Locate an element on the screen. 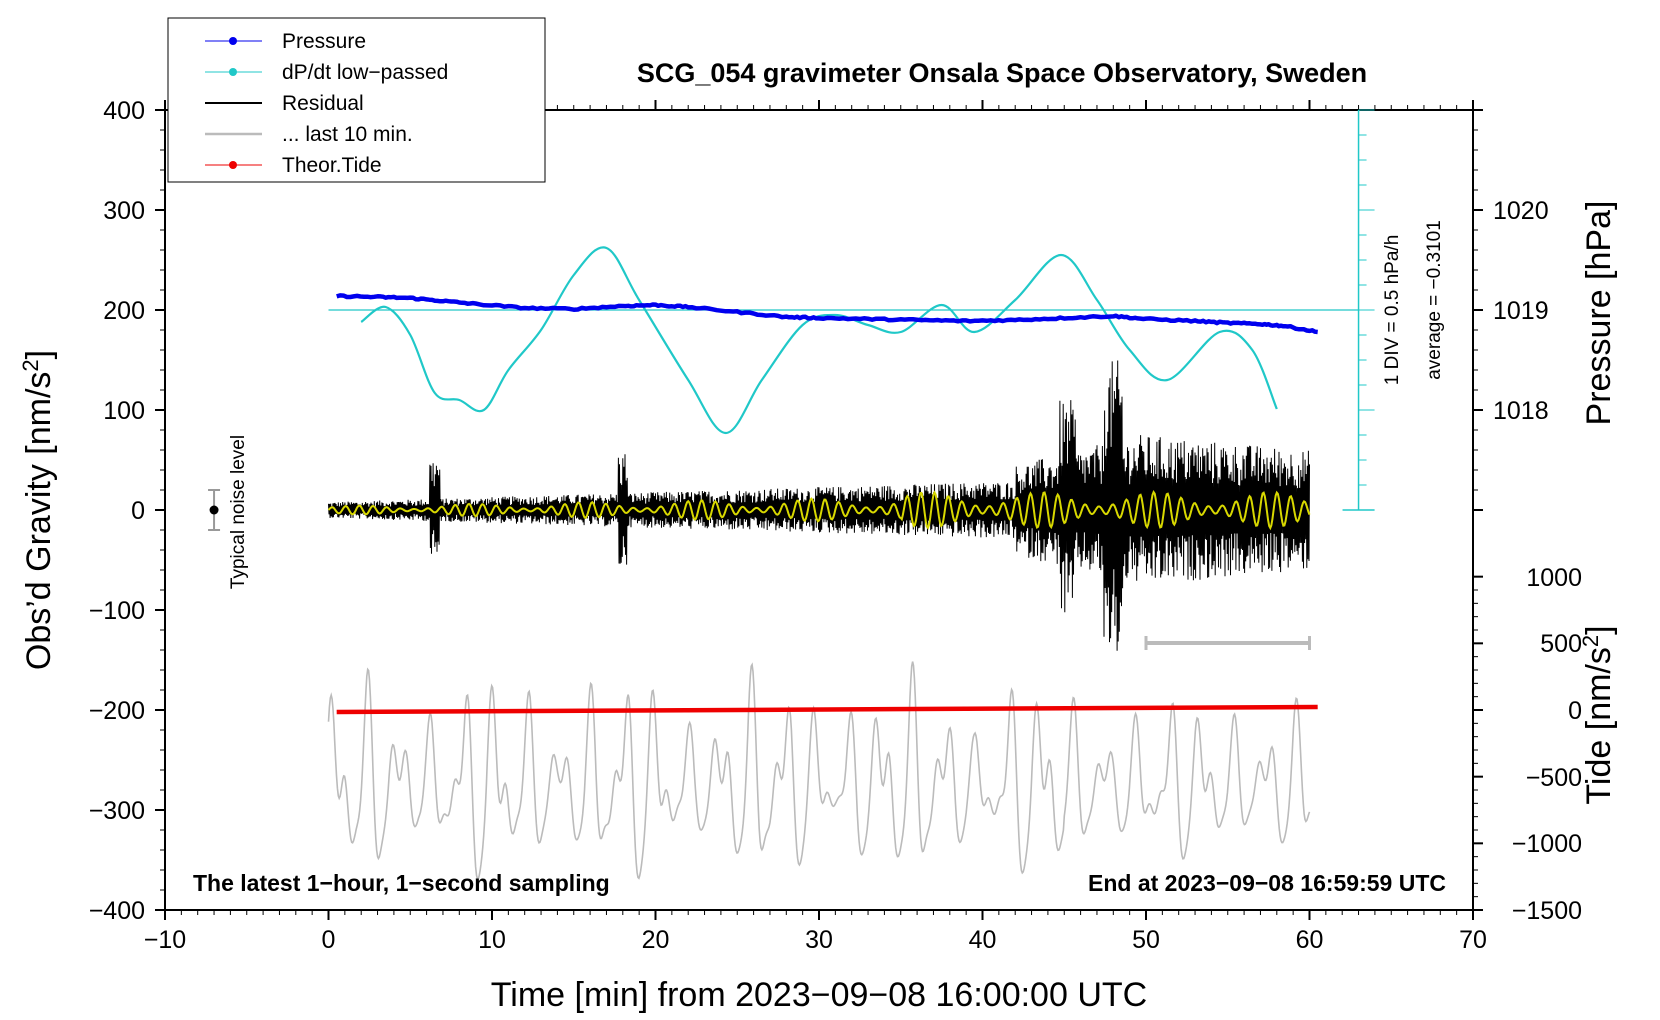 The width and height of the screenshot is (1660, 1020). pressure-tick-labels: 1020 1019 1018 is located at coordinates (1521, 311).